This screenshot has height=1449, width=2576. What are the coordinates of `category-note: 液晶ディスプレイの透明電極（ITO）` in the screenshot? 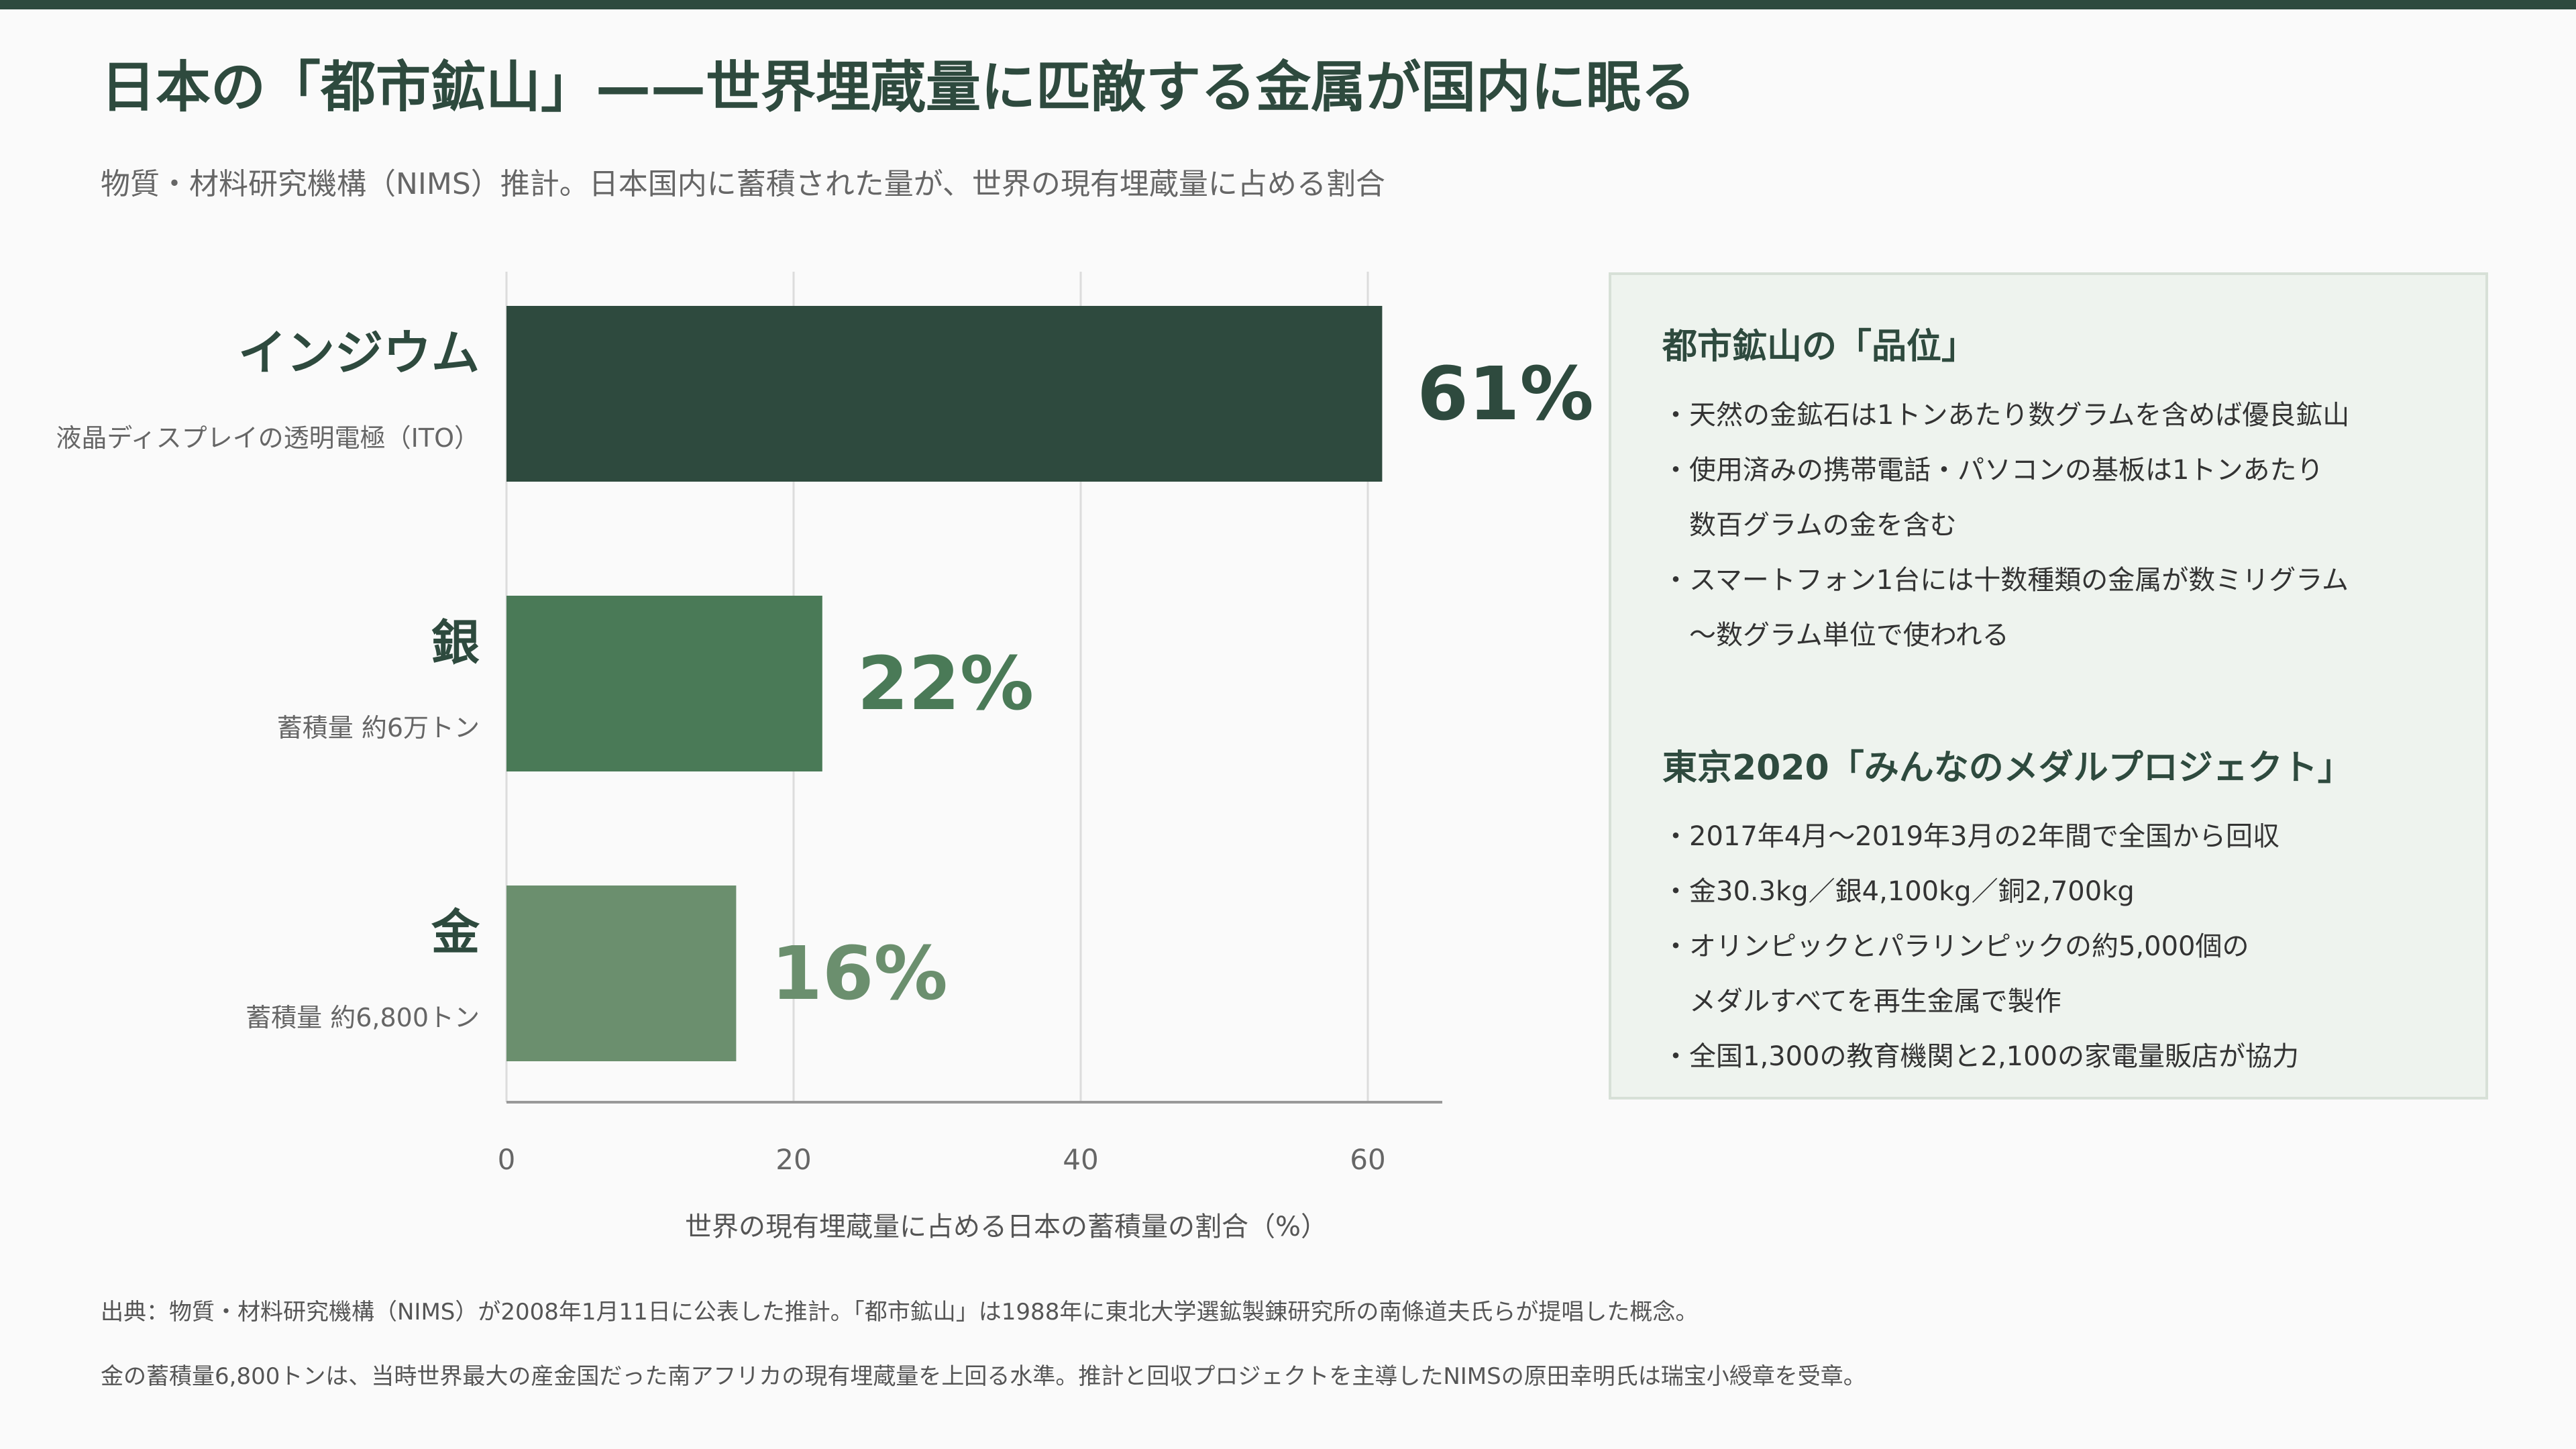 It's located at (268, 438).